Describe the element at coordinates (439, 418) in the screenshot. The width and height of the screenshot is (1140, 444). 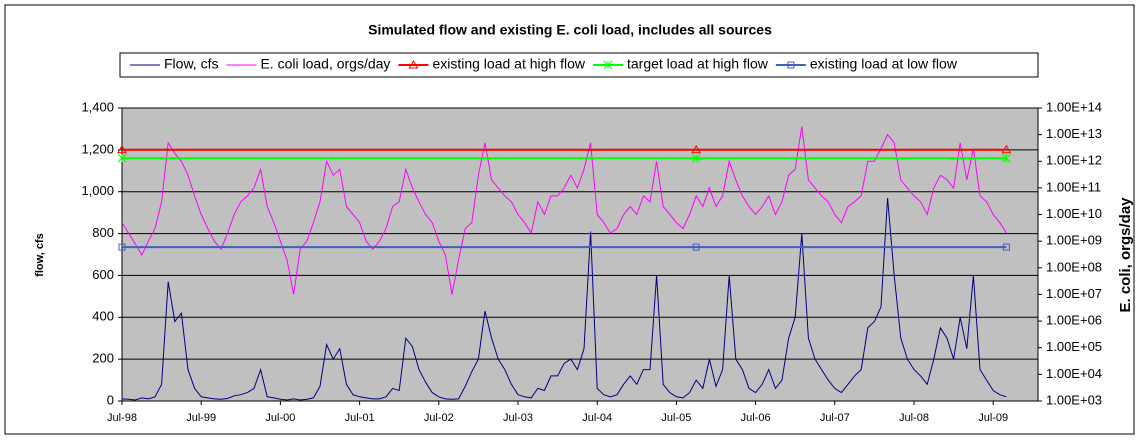
I see `x-tick-label: Jul-02` at that location.